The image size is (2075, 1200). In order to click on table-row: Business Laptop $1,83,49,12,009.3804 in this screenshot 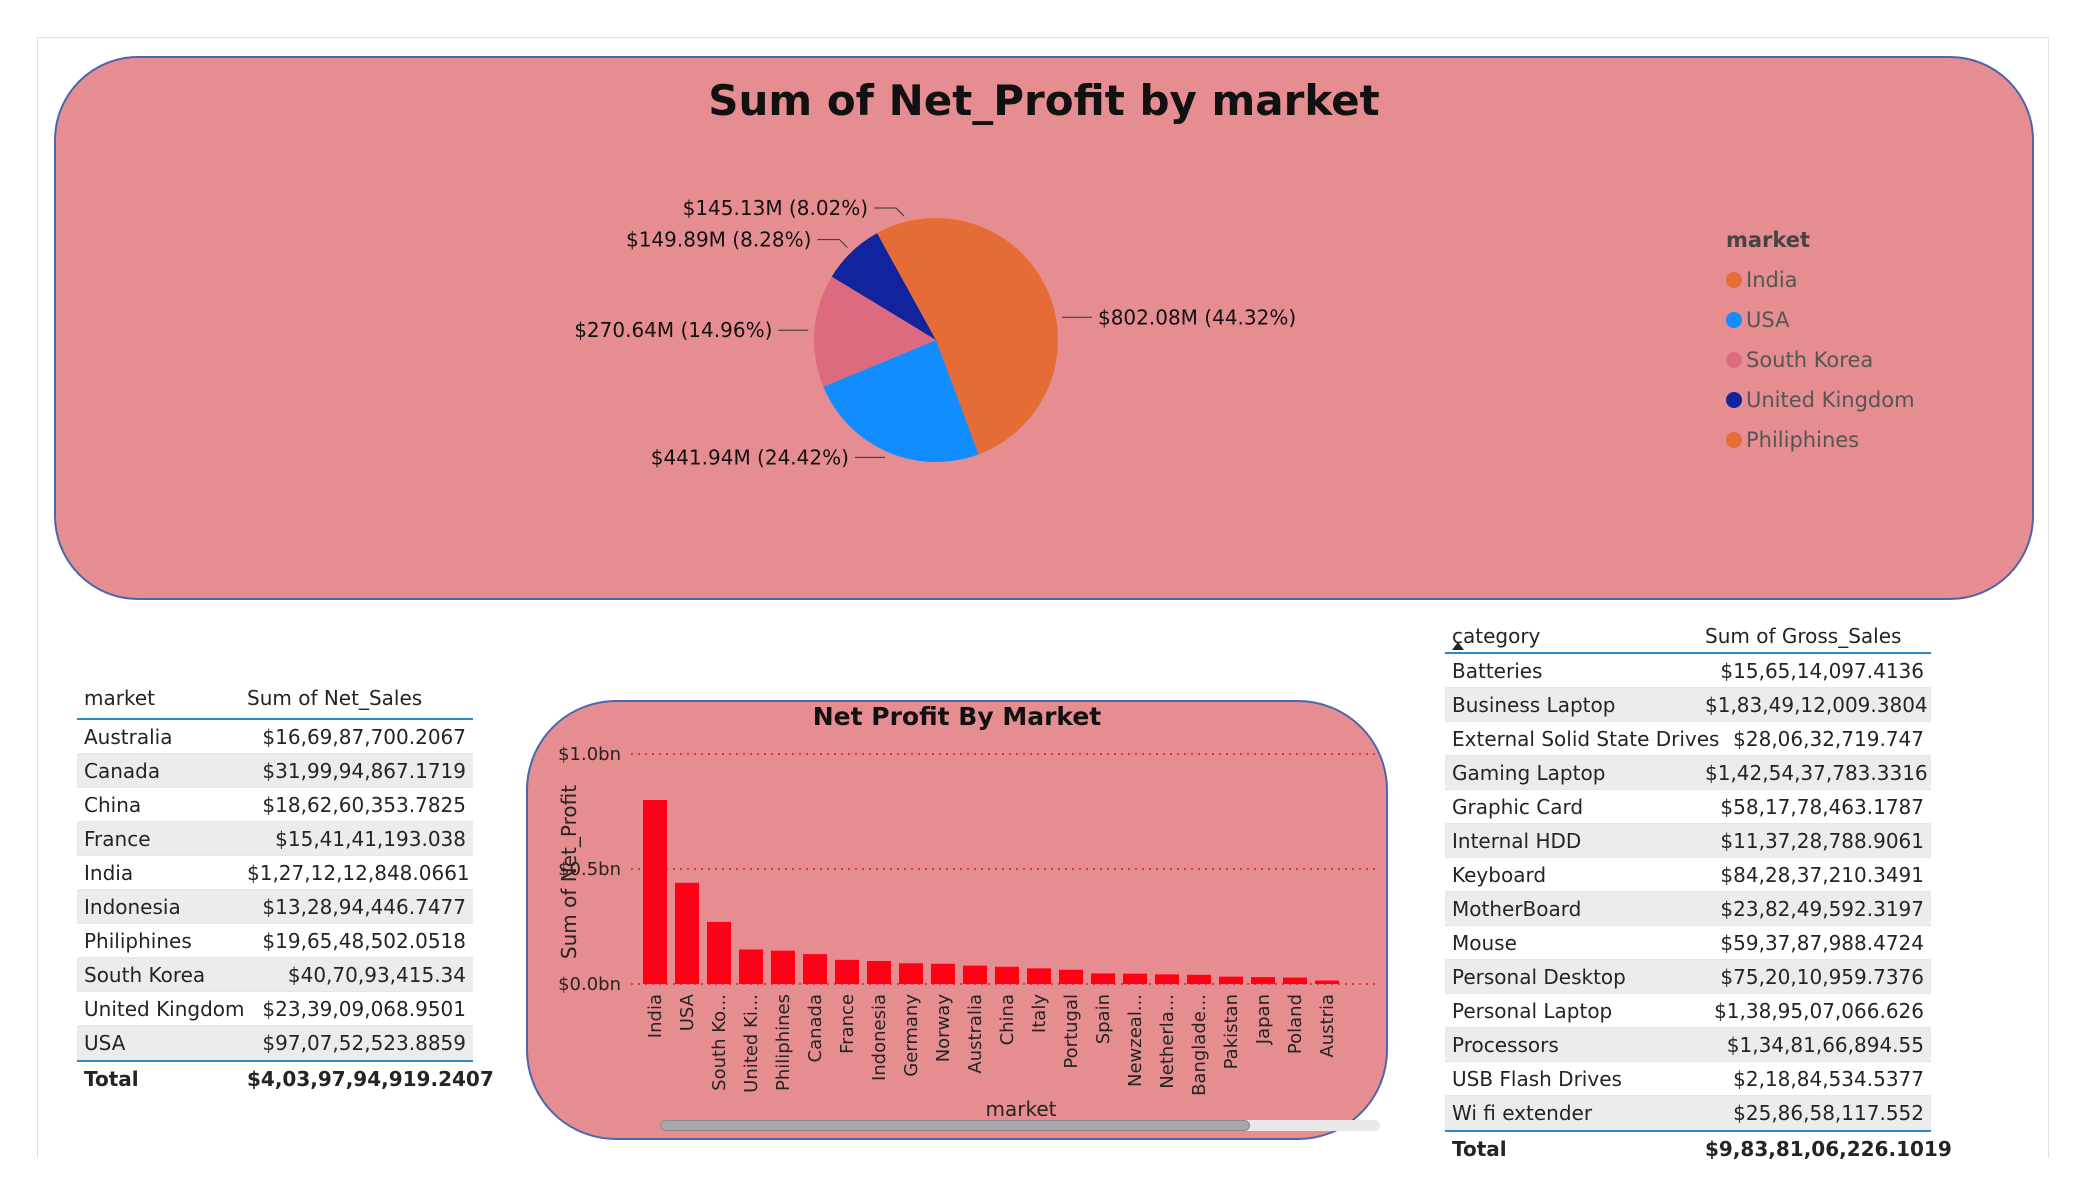, I will do `click(1688, 705)`.